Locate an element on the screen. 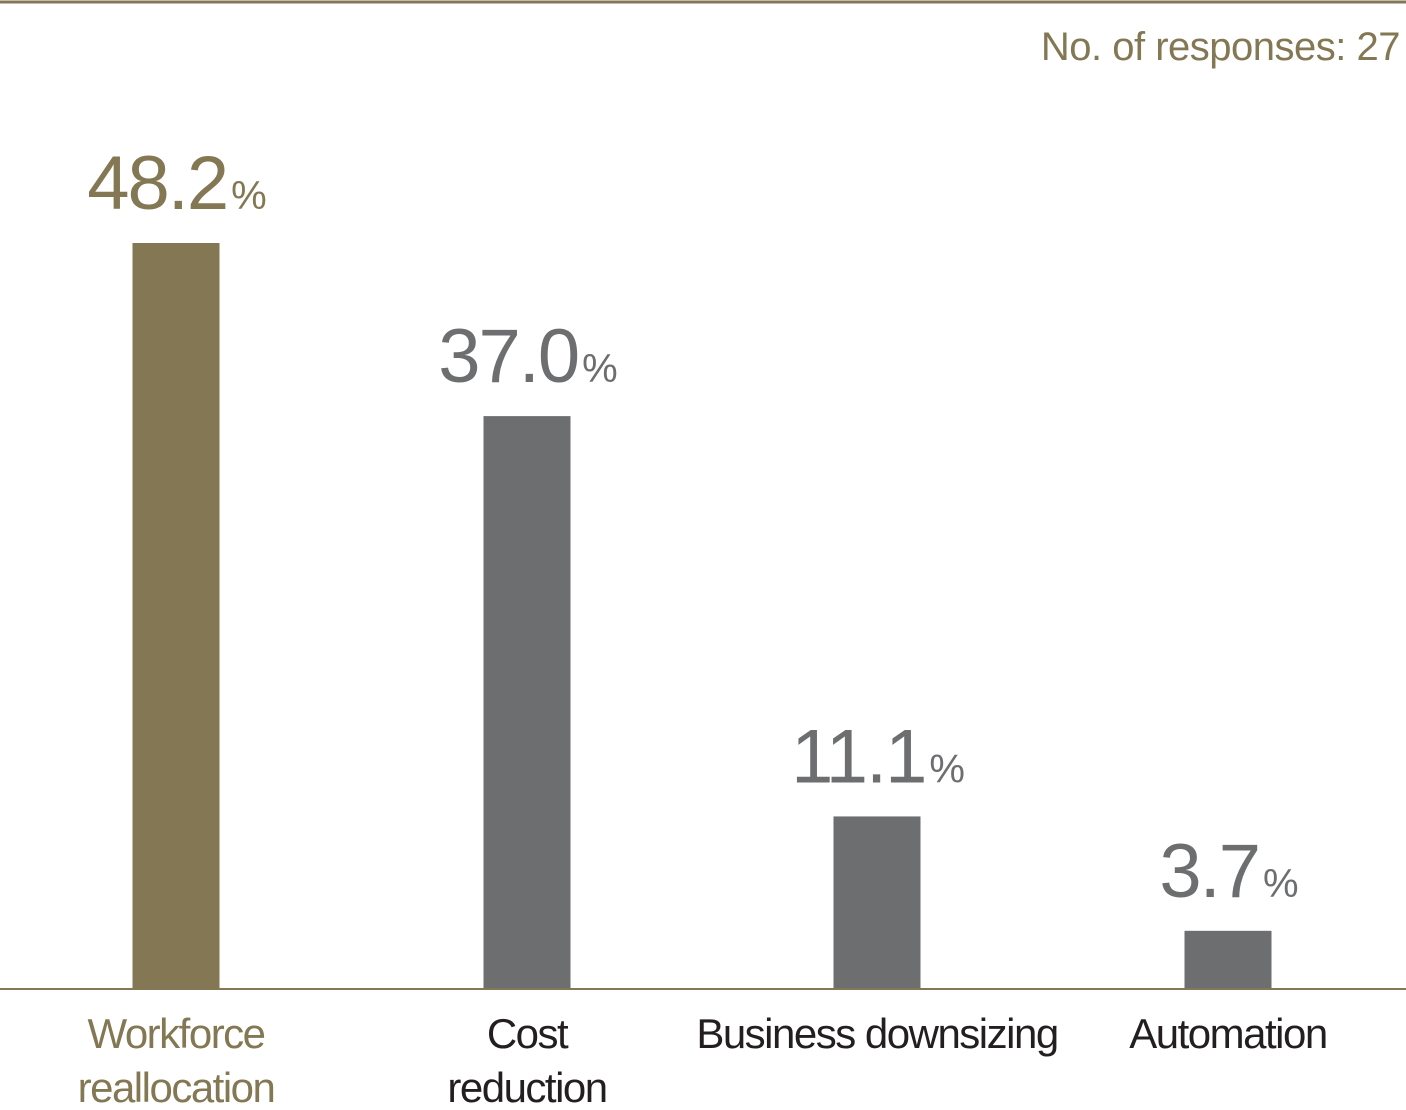  value-number-2: 11.1 is located at coordinates (858, 756).